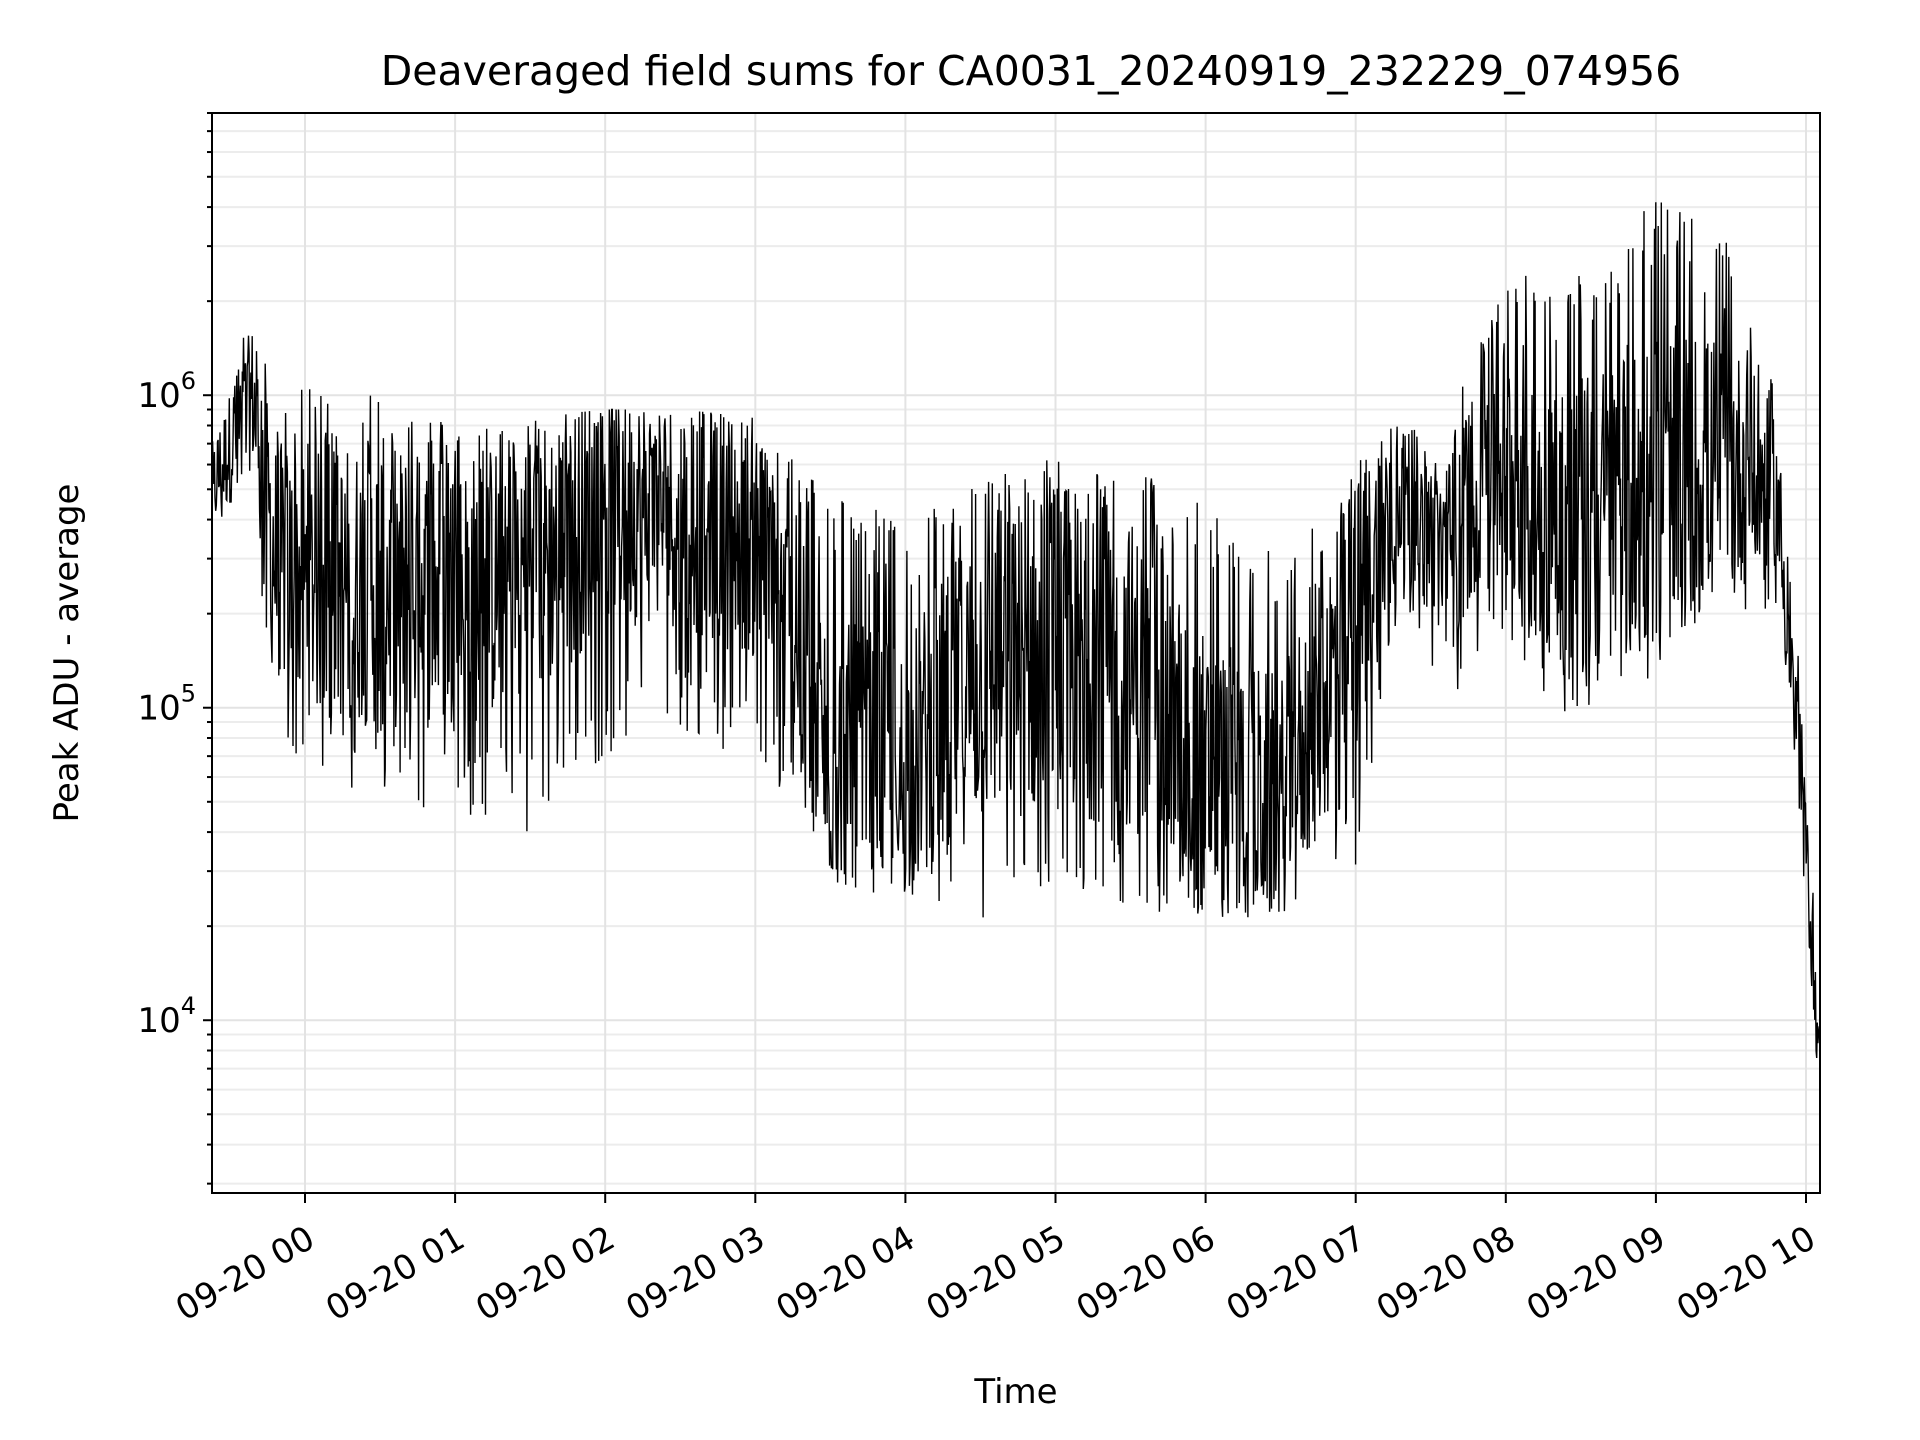 The width and height of the screenshot is (1920, 1440). I want to click on y-tick-label: 10⁵, so click(166, 704).